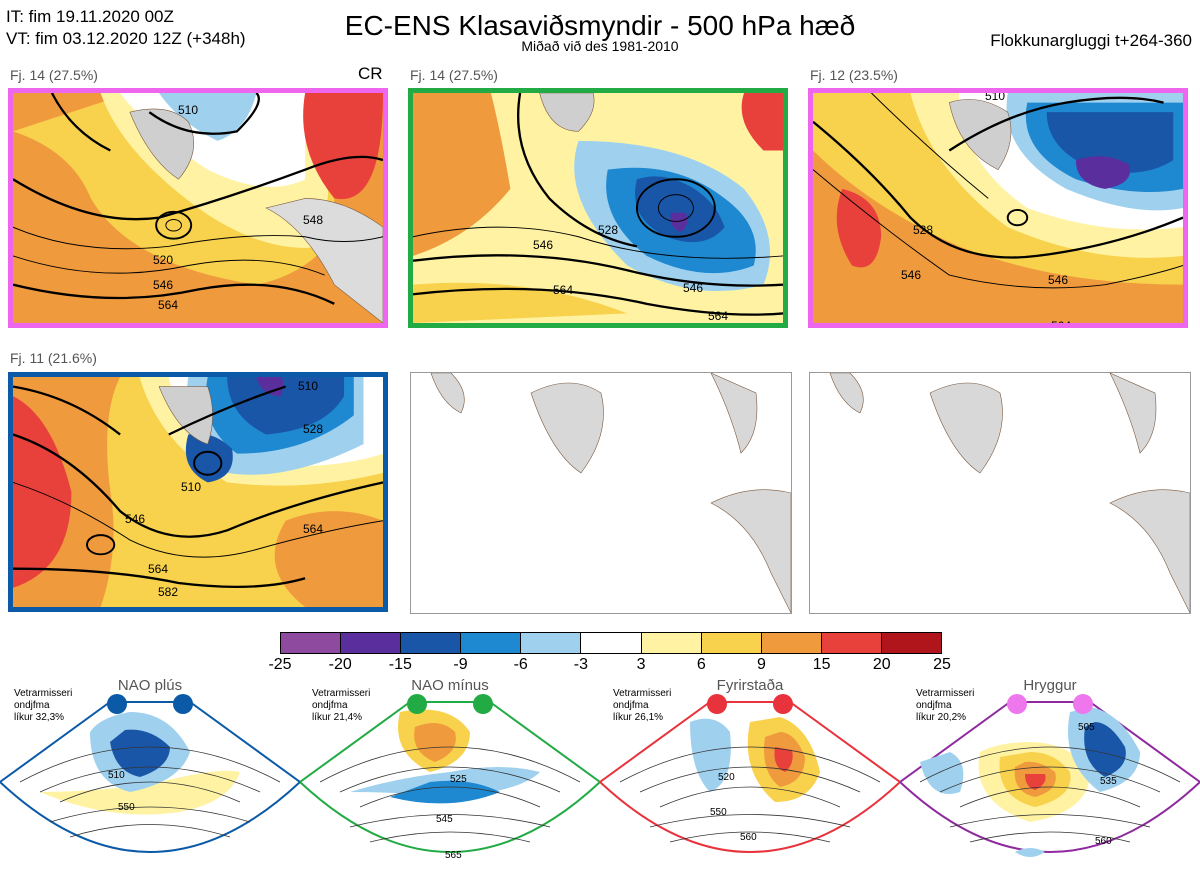 The height and width of the screenshot is (871, 1200). Describe the element at coordinates (1050, 775) in the screenshot. I see `regime-ridge-map` at that location.